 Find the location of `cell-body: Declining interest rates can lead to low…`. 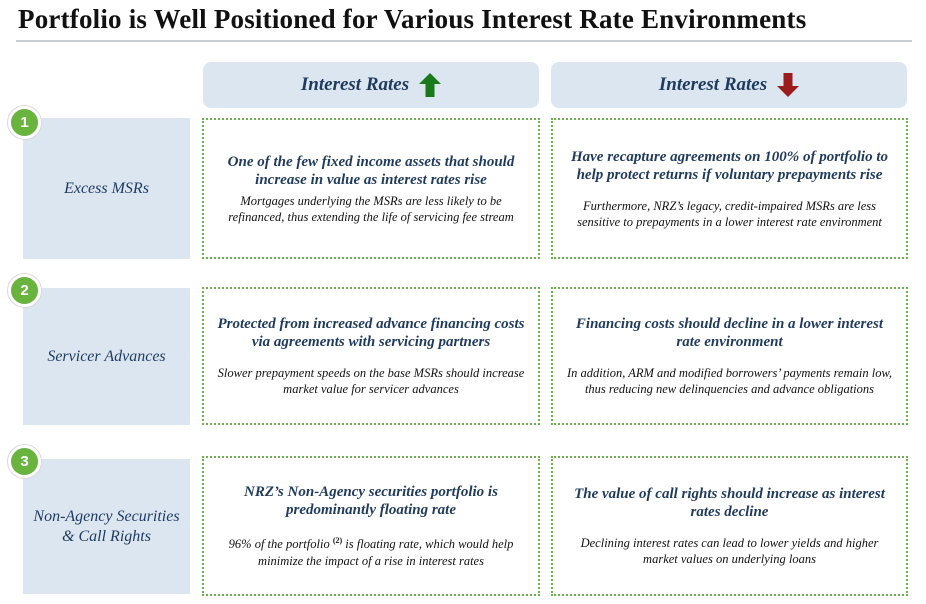

cell-body: Declining interest rates can lead to low… is located at coordinates (729, 551).